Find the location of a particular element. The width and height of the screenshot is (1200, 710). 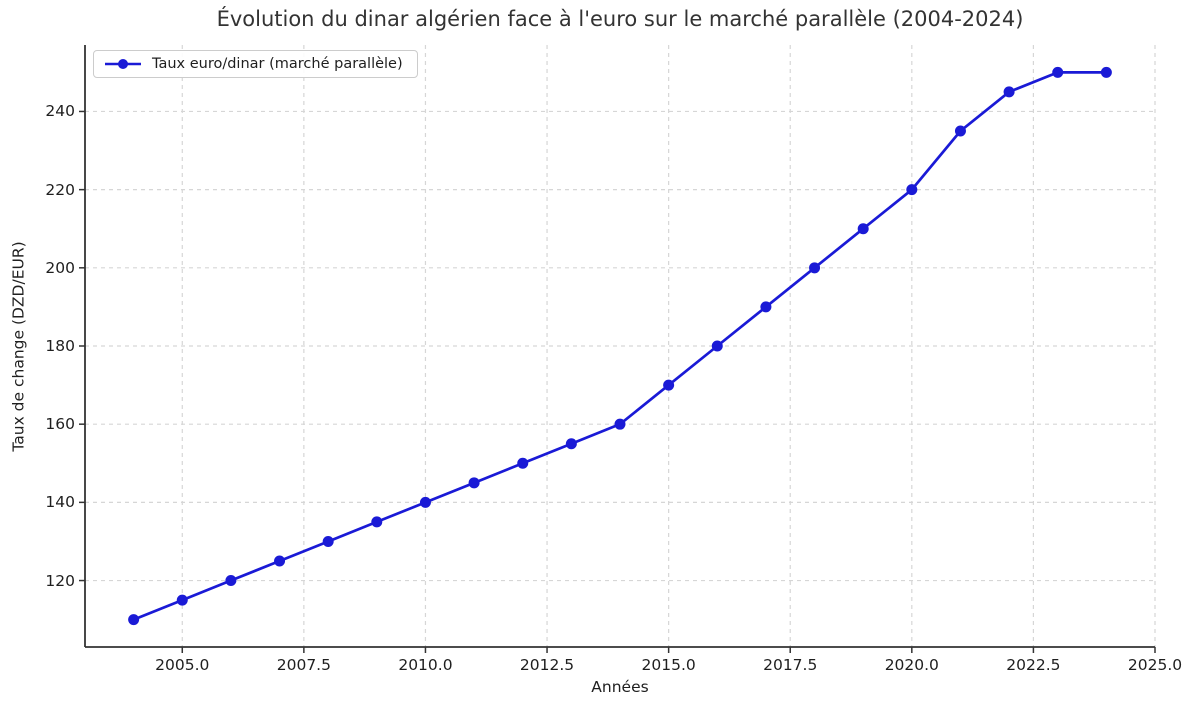

y-tick-label: 240 is located at coordinates (60, 111).